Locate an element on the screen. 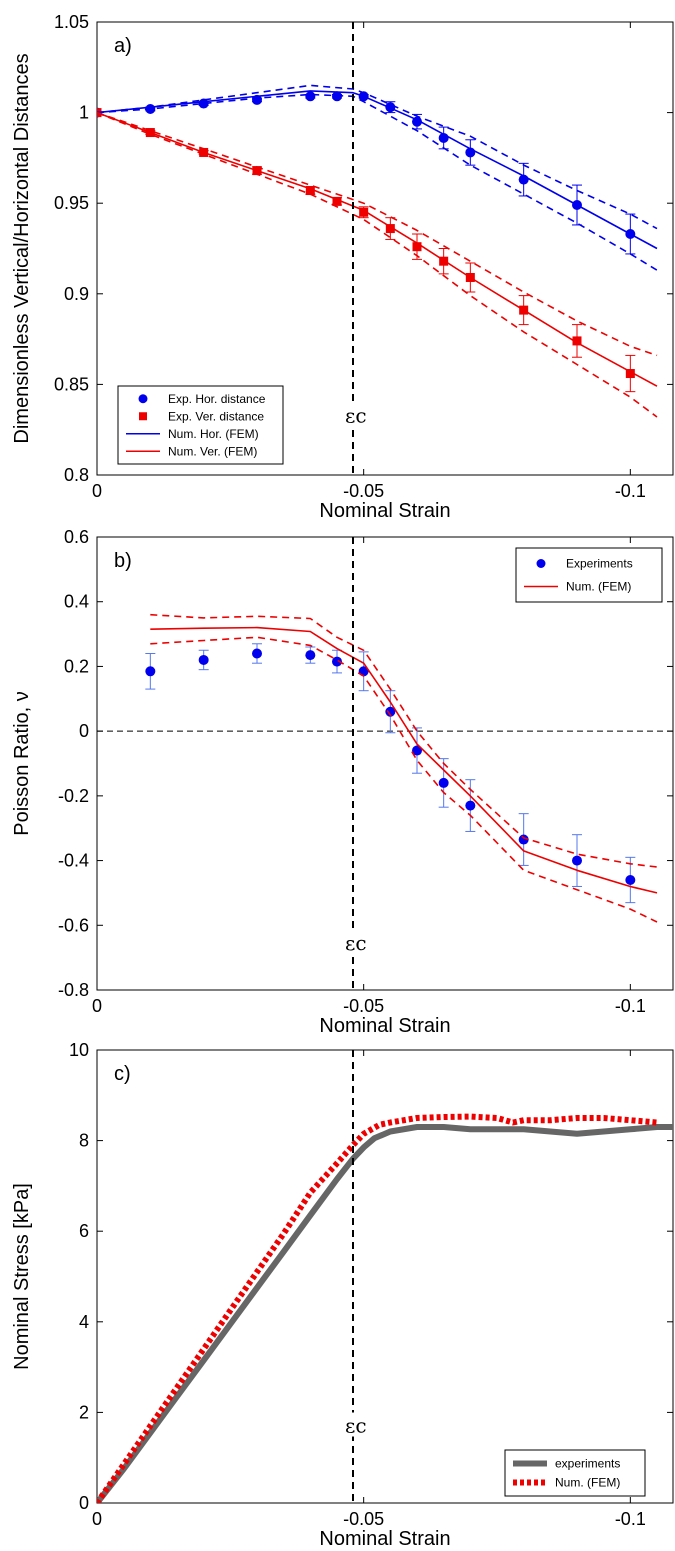  legend-label: Num. Hor. (FEM) is located at coordinates (213, 434).